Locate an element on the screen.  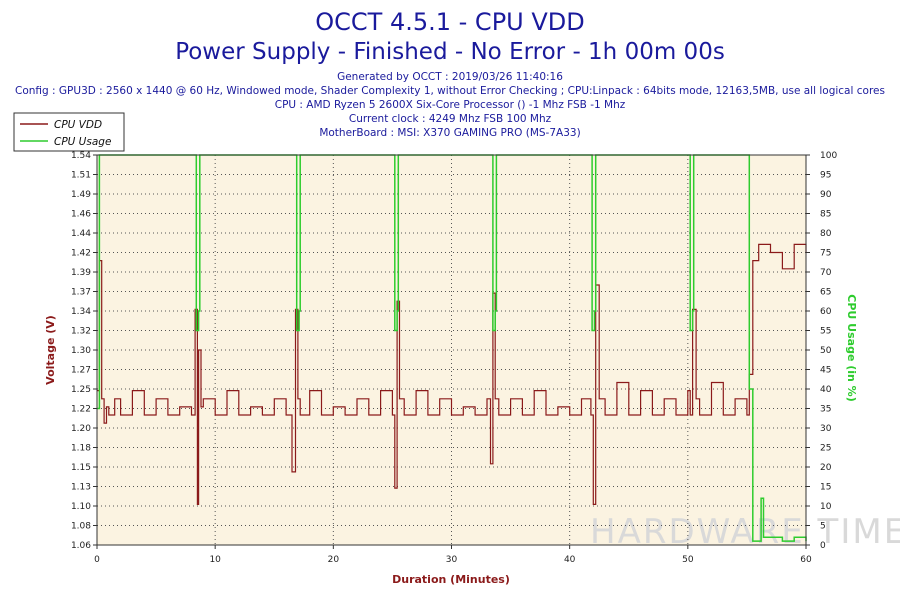
y-tick-label: 1.13 is located at coordinates (81, 488).